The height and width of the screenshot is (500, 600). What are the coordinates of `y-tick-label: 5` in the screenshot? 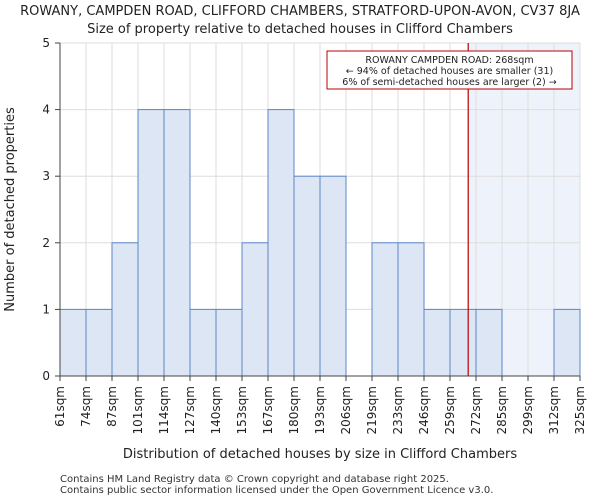 It's located at (46, 43).